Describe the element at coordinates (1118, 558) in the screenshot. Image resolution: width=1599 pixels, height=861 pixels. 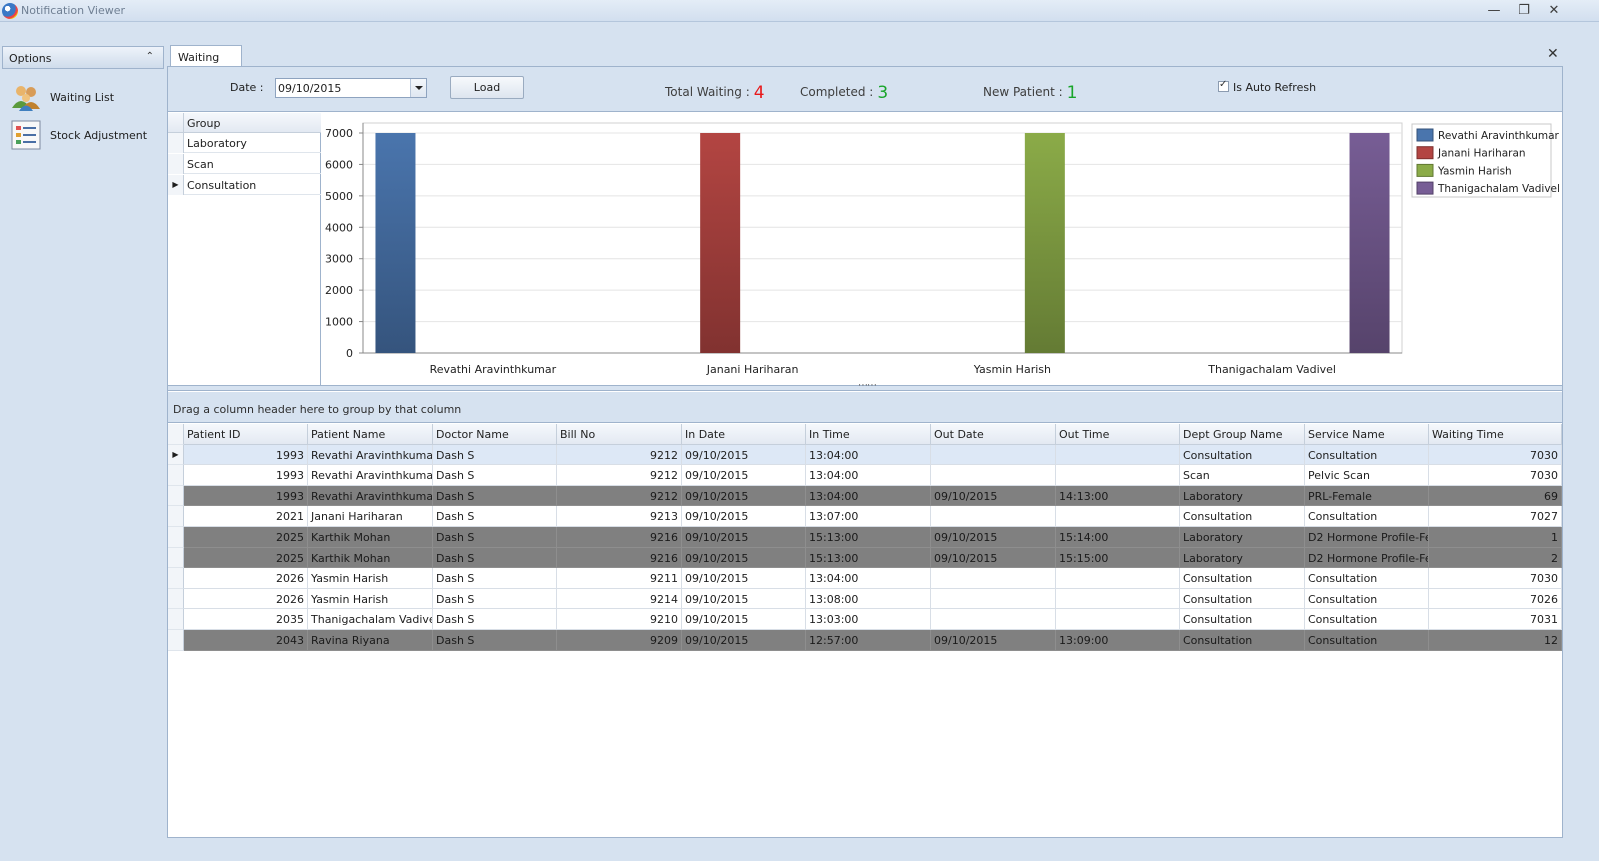
I see `cell-out-time: 15:15:00` at that location.